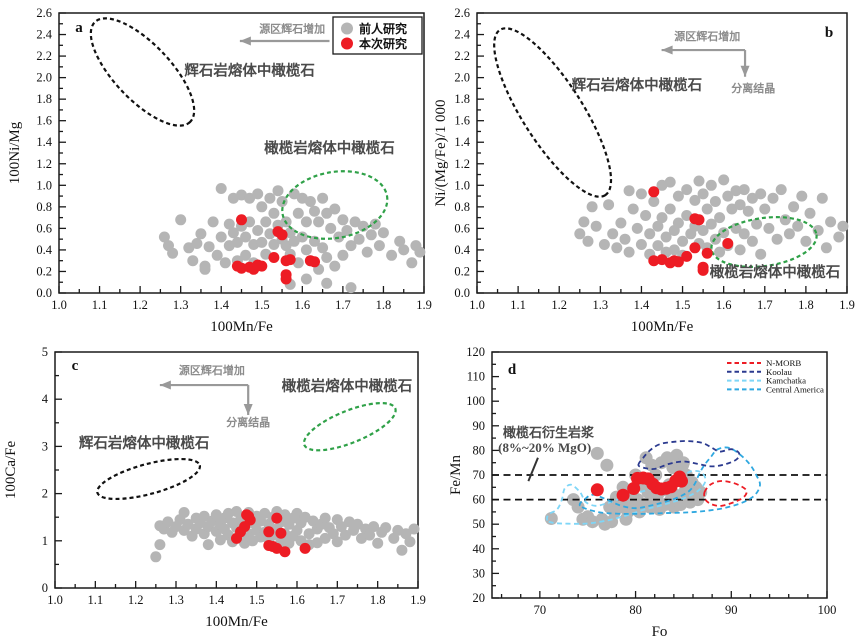 The image size is (859, 639). Describe the element at coordinates (136, 600) in the screenshot. I see `x-tick-label: 1.2` at that location.